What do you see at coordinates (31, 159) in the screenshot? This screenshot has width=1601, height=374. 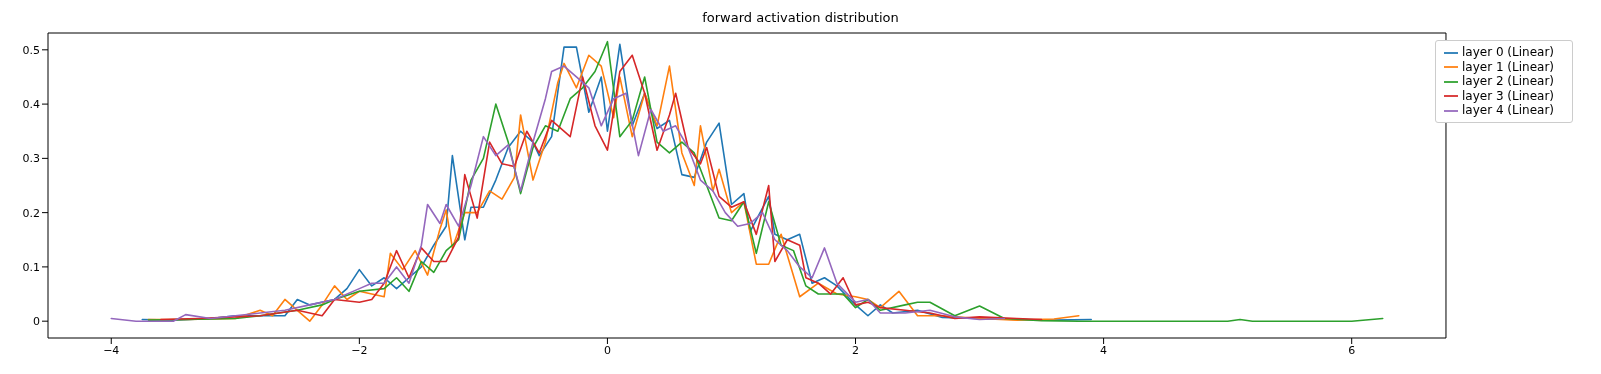 I see `y-tick-label: 0.3` at bounding box center [31, 159].